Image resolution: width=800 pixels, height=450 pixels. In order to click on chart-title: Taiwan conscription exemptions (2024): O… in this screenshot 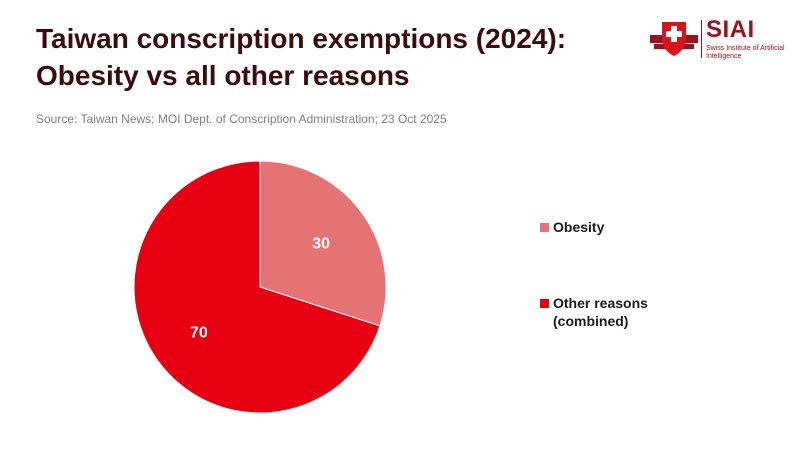, I will do `click(336, 57)`.